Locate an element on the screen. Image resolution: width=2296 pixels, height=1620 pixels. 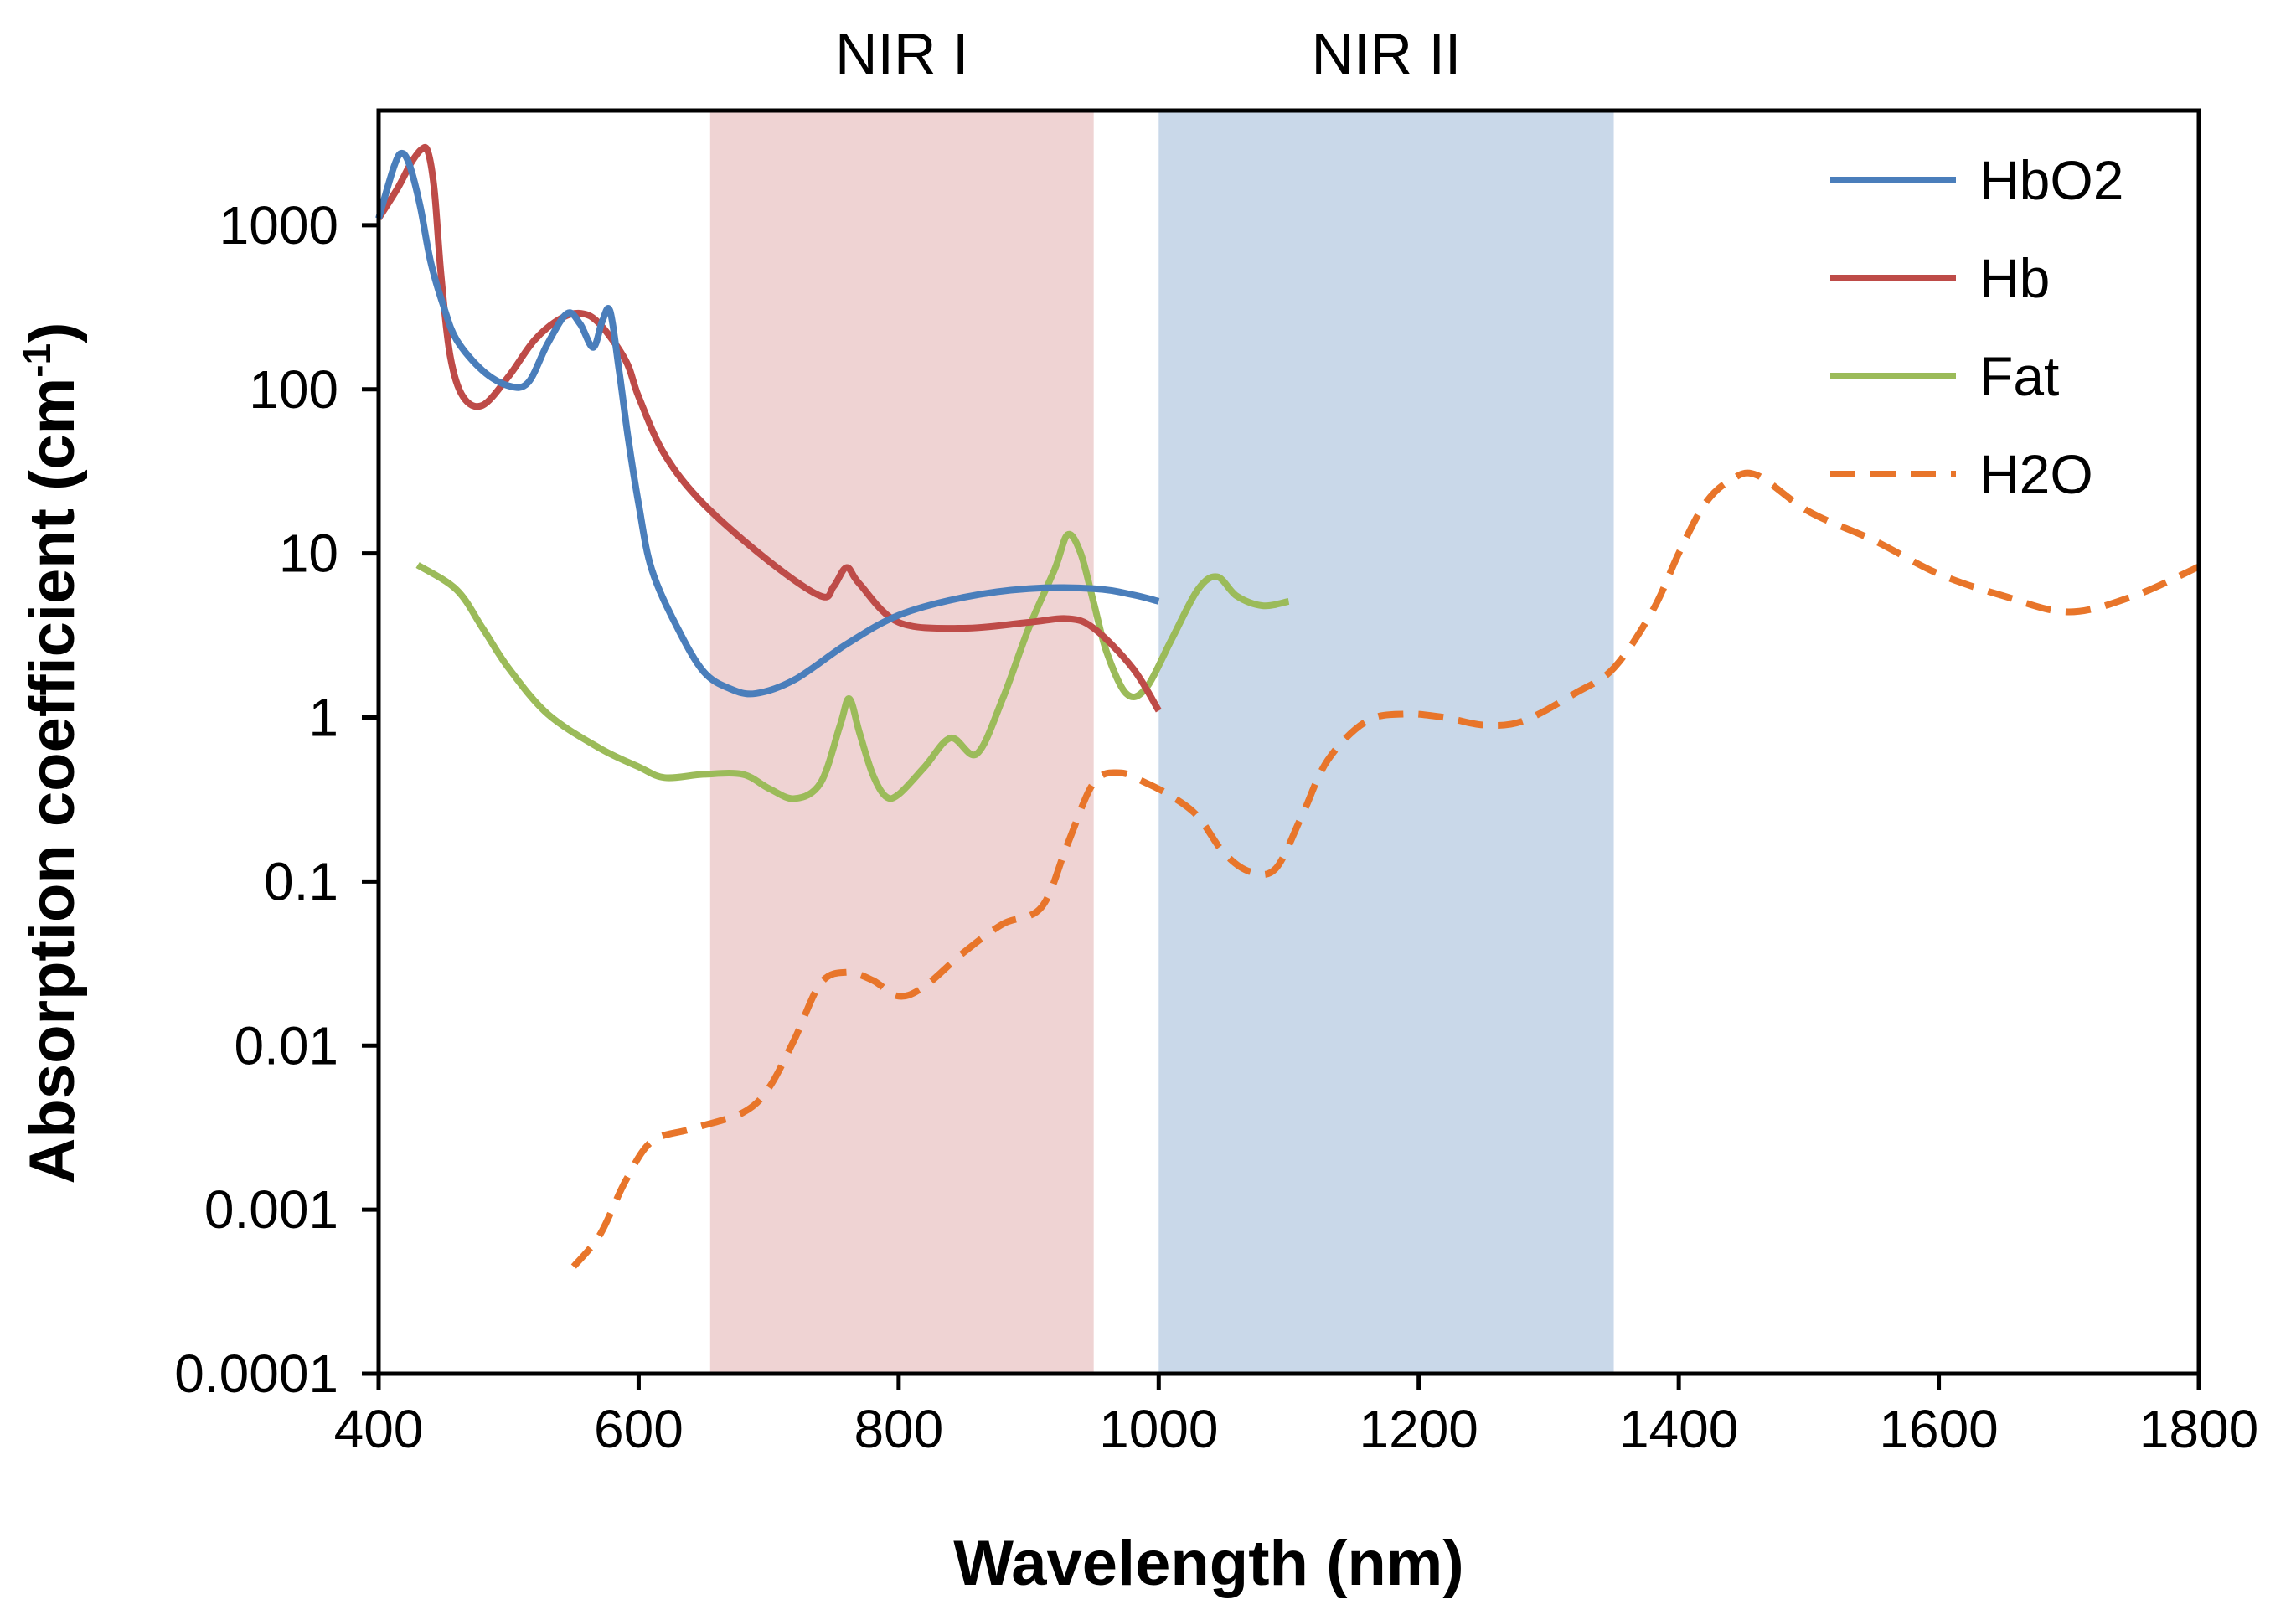
y-tick-label: 1000 is located at coordinates (278, 225).